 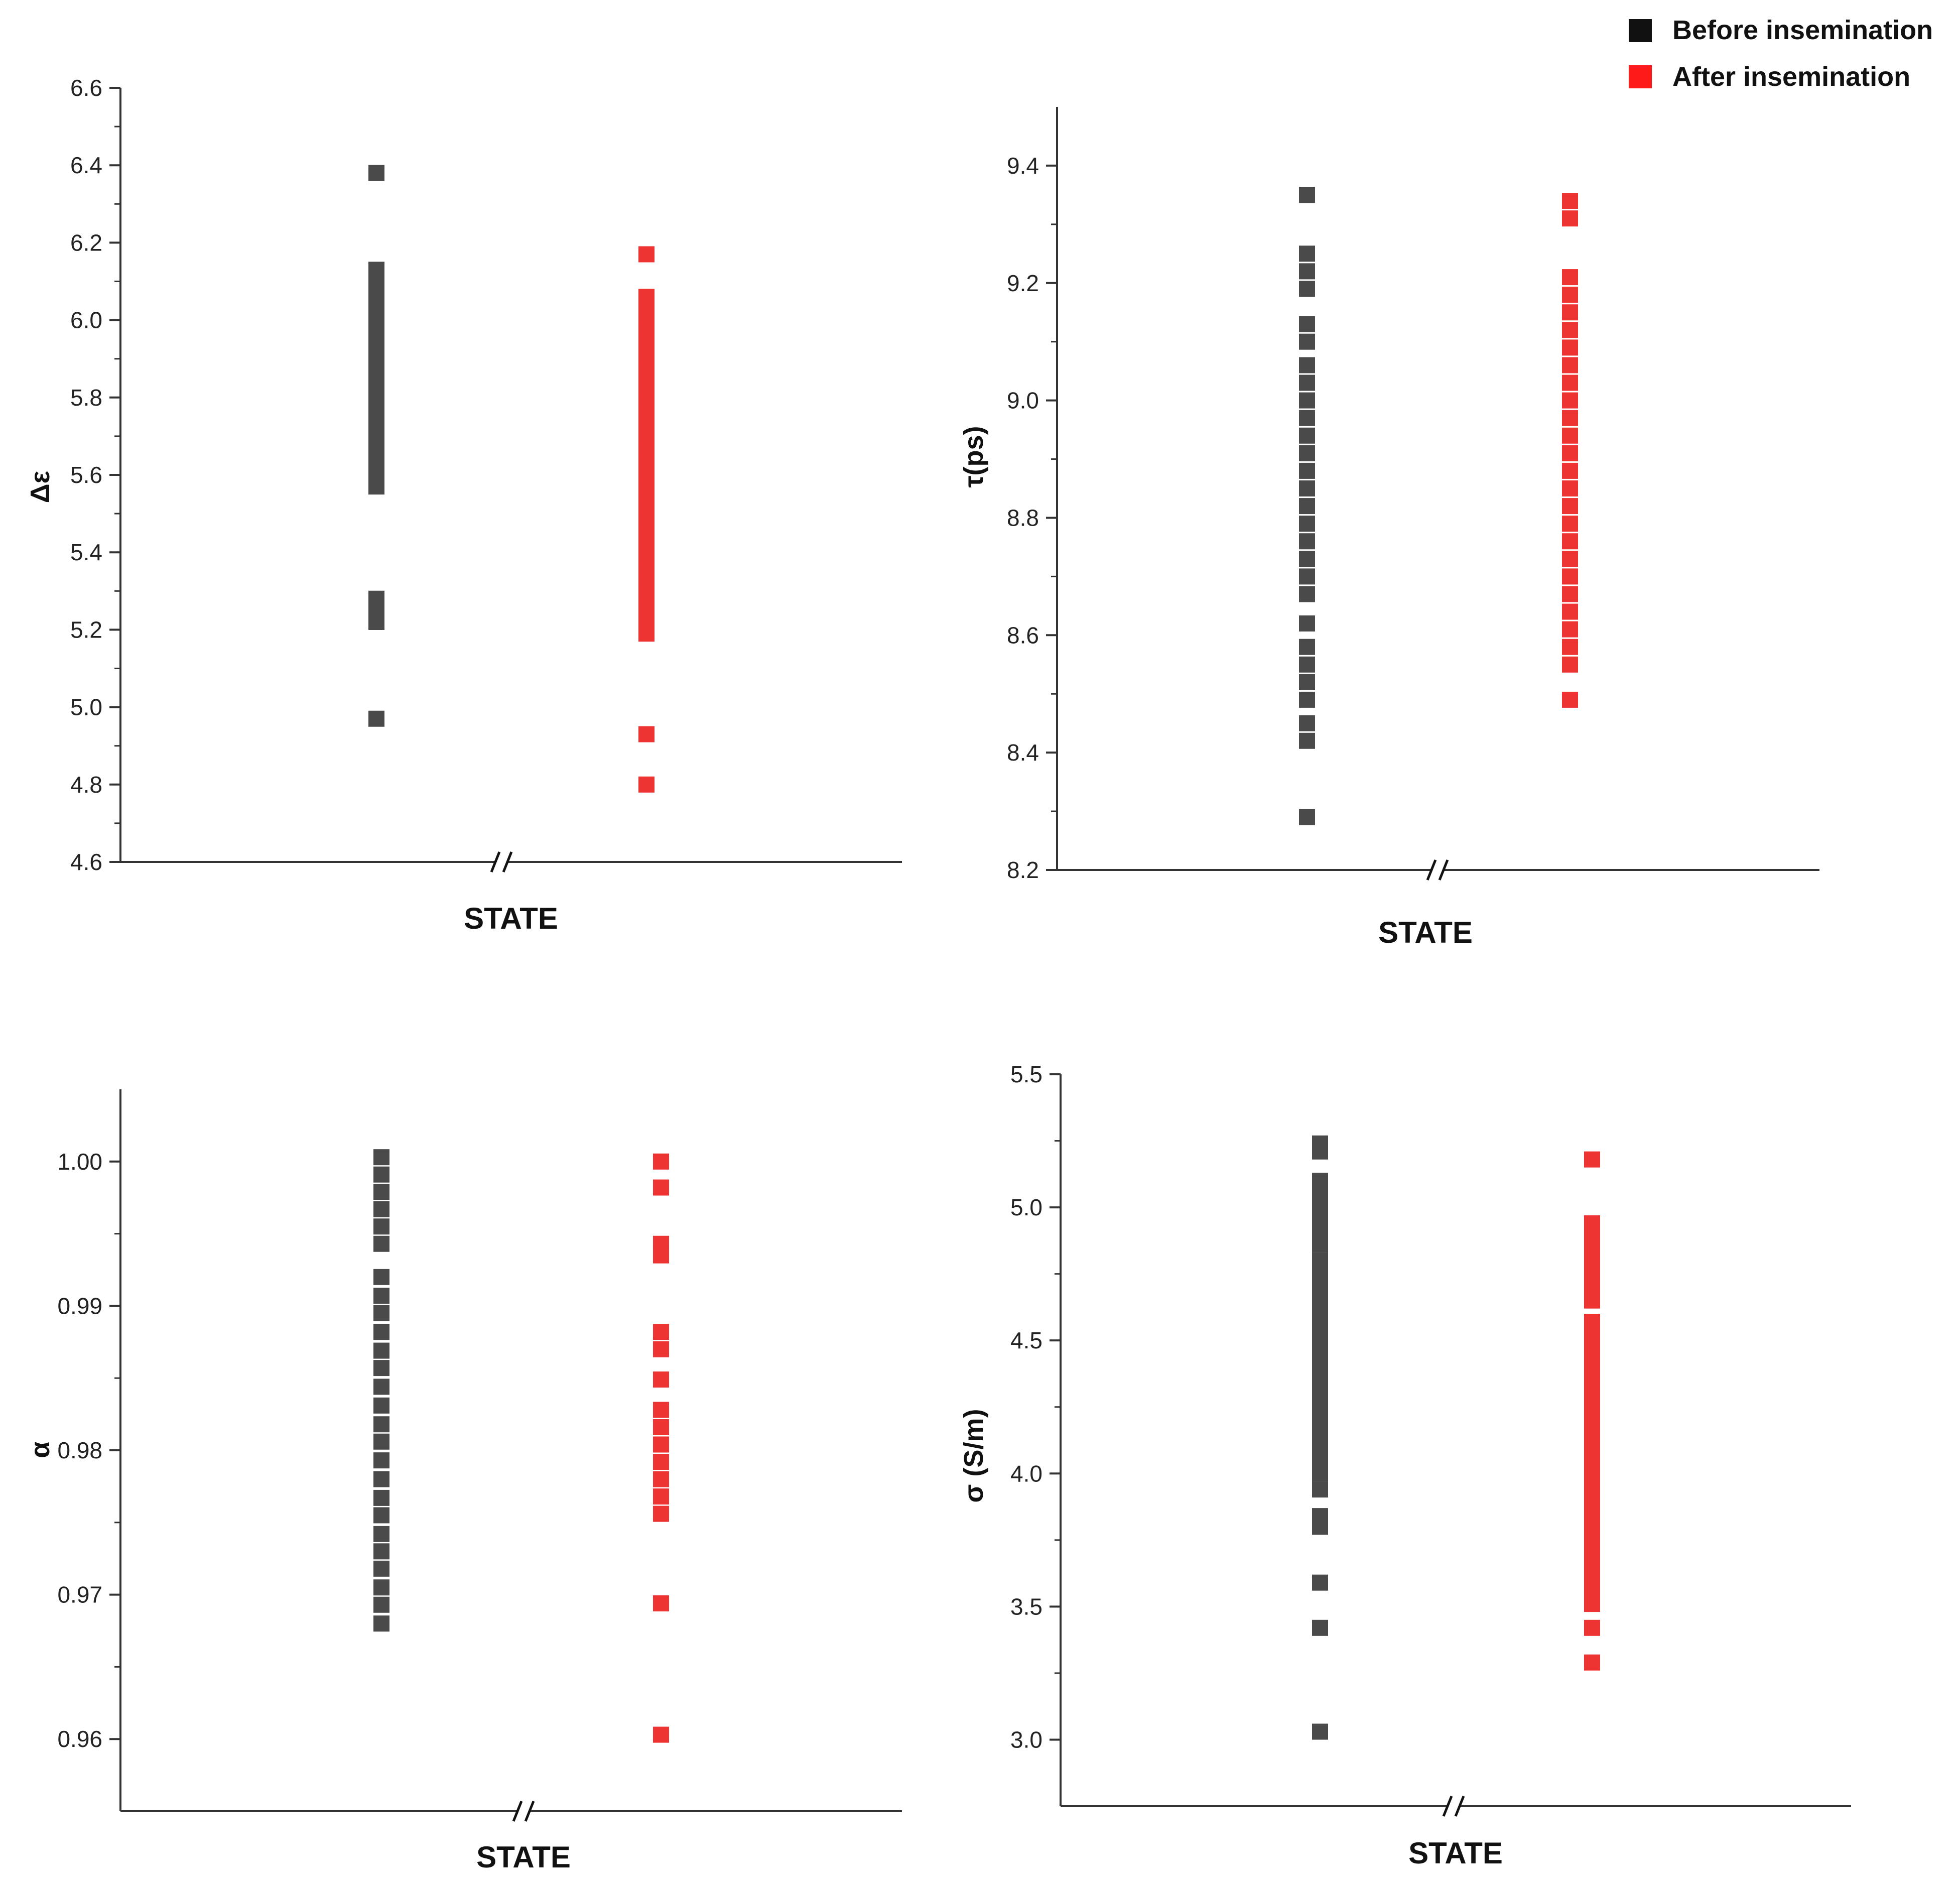 I want to click on y-axis-ticks: 0.96 0.97 0.98 0.99 1.00, so click(x=88, y=1450).